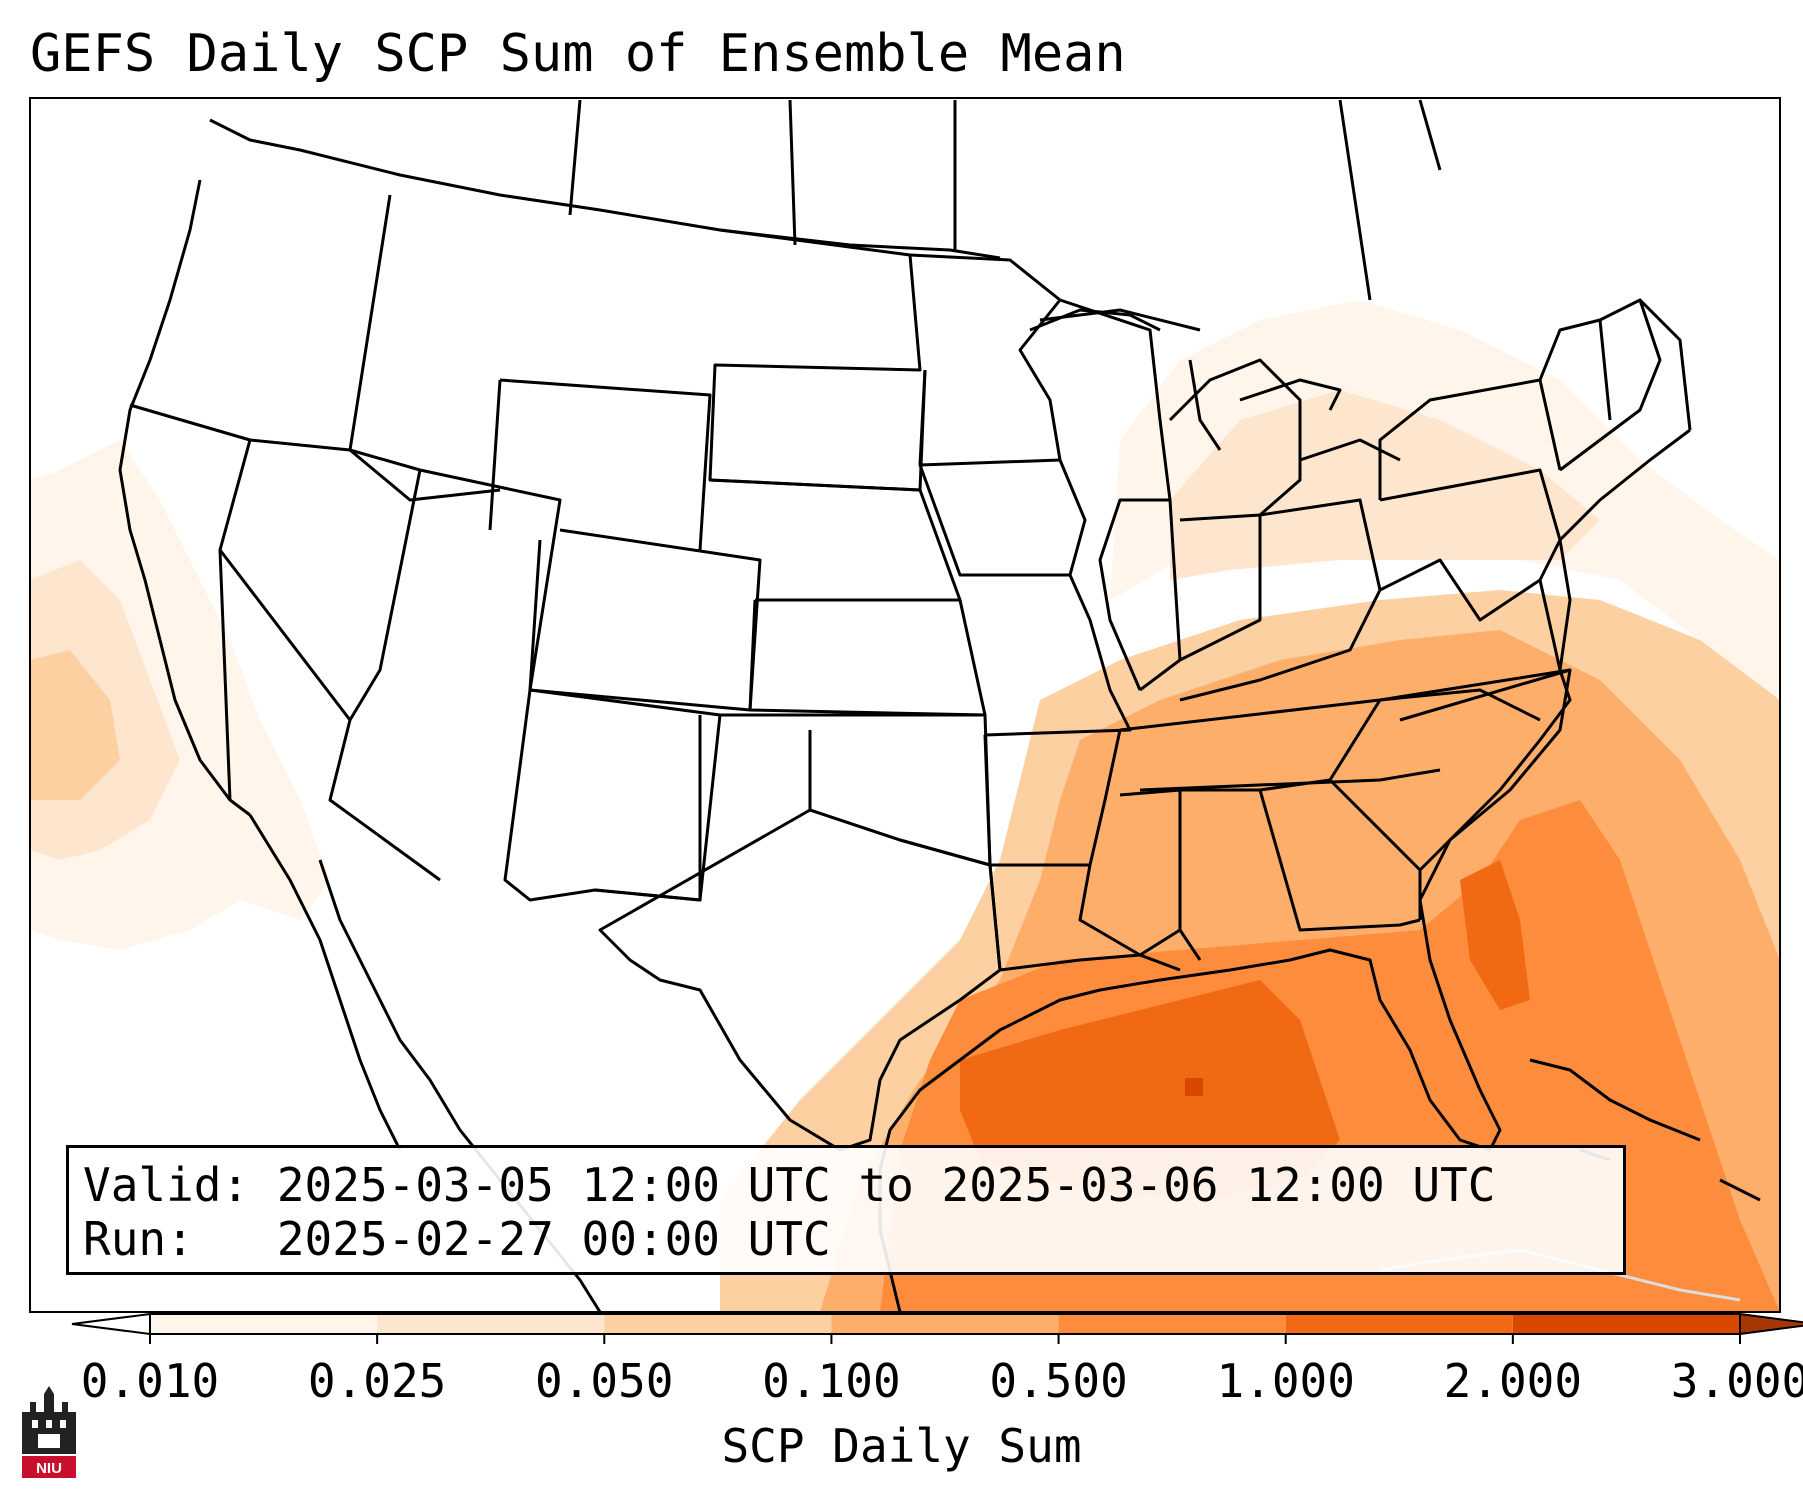 This screenshot has height=1500, width=1803. What do you see at coordinates (1285, 1381) in the screenshot?
I see `colorbar-tick-label: 1.000` at bounding box center [1285, 1381].